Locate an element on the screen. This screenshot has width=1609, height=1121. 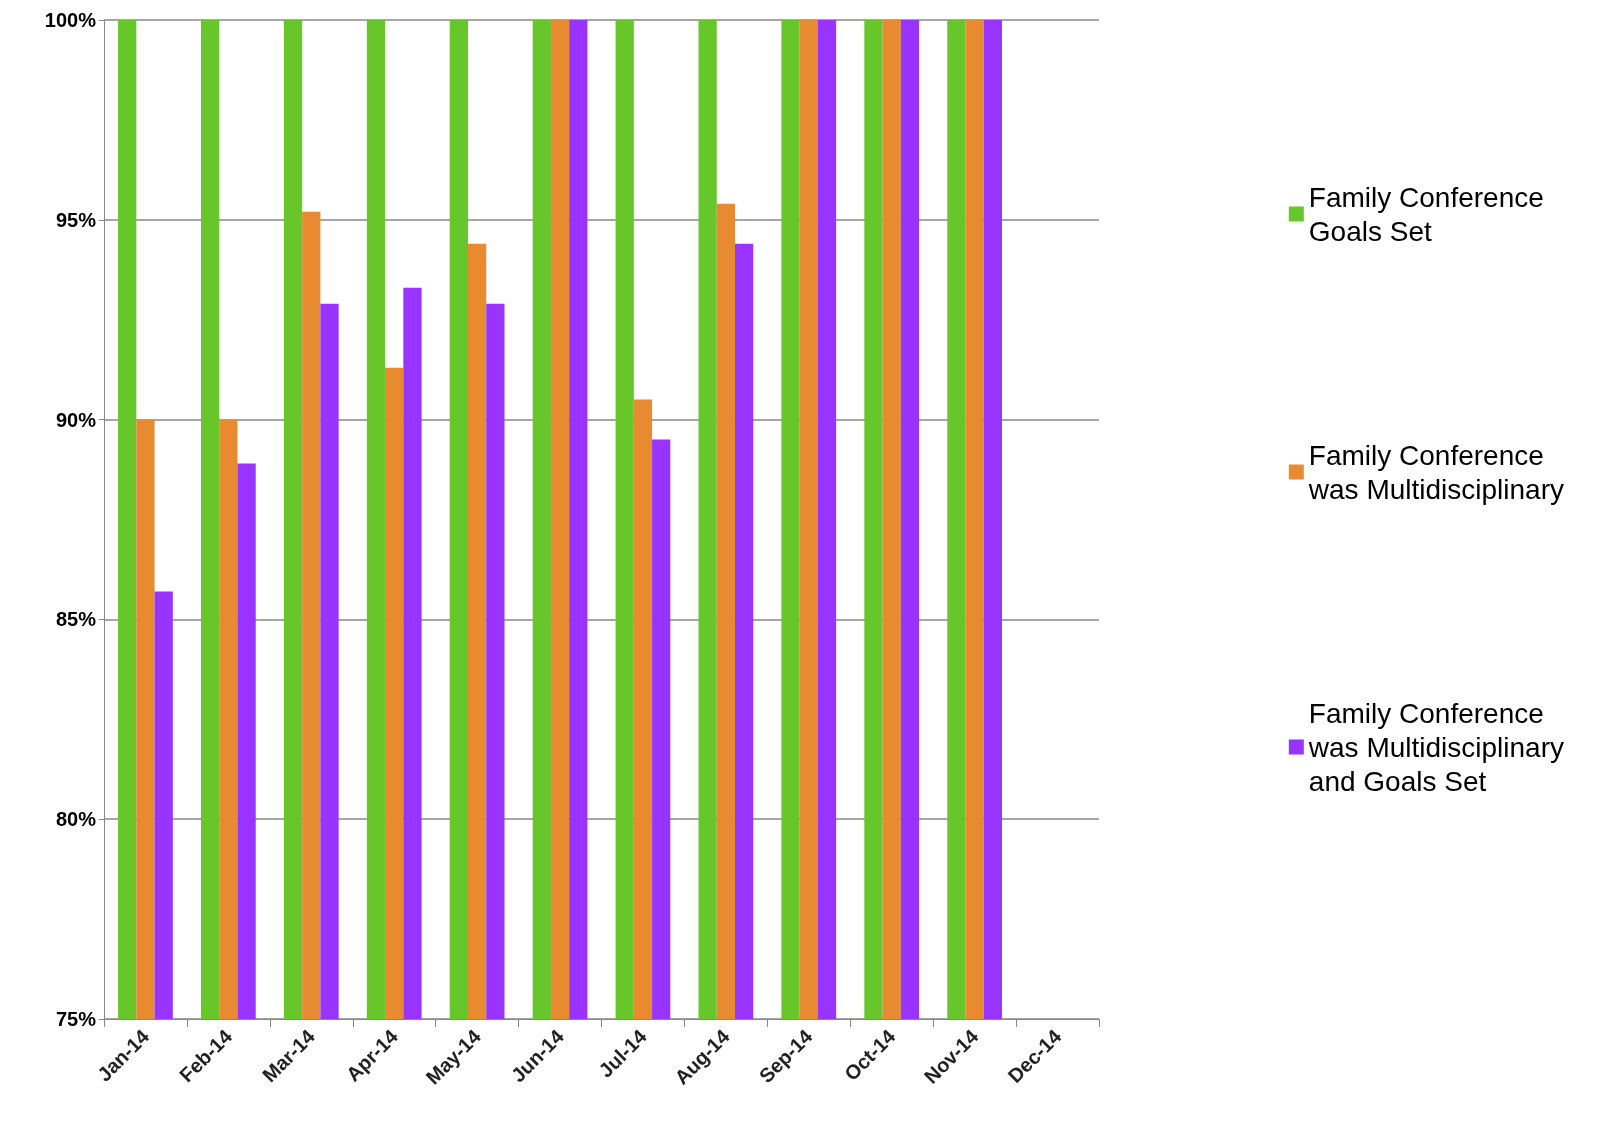
y-tick-label: 75% is located at coordinates (76, 1019).